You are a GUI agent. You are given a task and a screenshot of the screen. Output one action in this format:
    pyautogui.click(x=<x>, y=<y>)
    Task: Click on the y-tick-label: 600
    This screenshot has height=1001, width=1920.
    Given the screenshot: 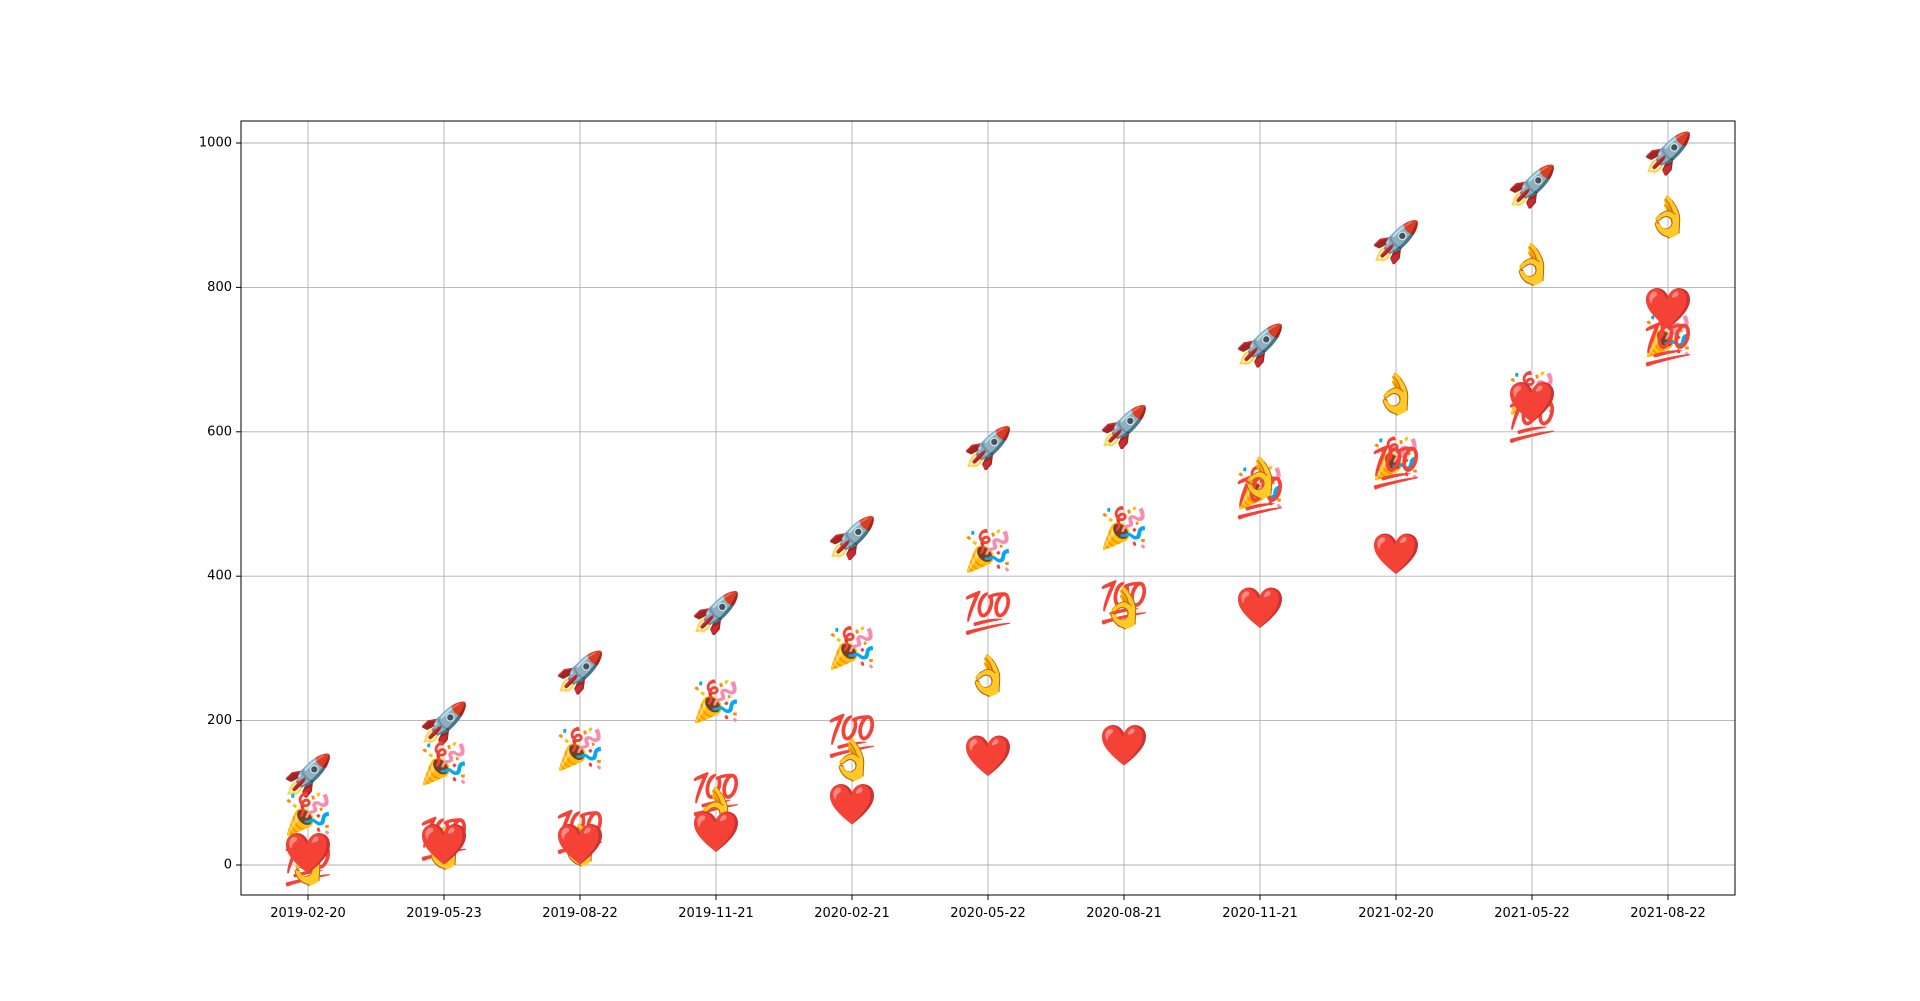 What is the action you would take?
    pyautogui.click(x=219, y=431)
    